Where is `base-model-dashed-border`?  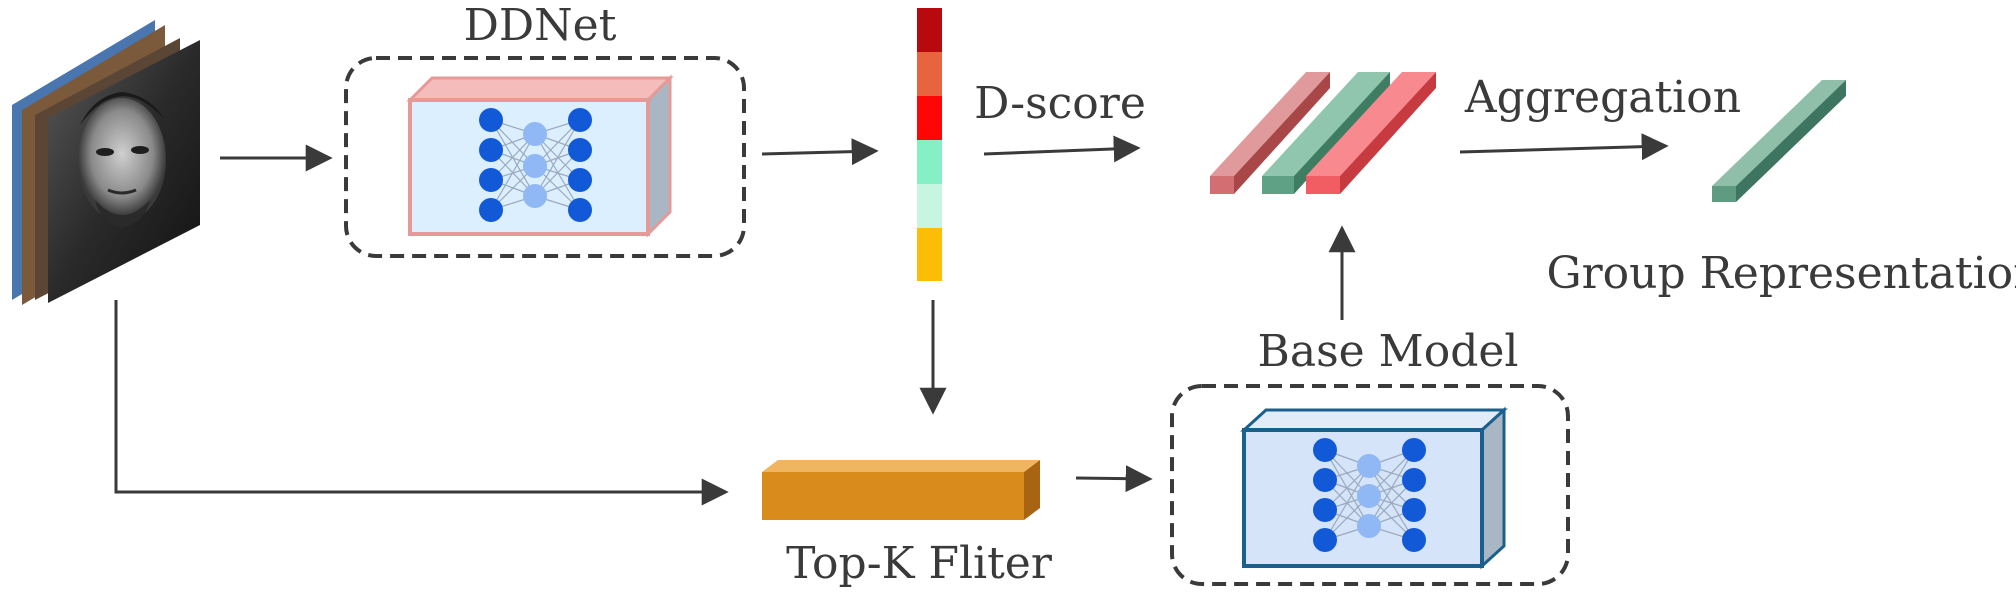
base-model-dashed-border is located at coordinates (1370, 485).